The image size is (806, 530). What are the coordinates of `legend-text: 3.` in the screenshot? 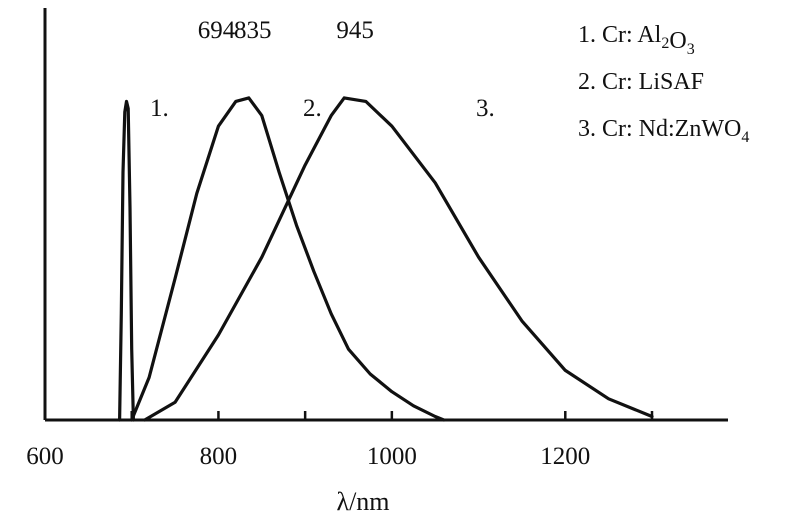 It's located at (590, 129).